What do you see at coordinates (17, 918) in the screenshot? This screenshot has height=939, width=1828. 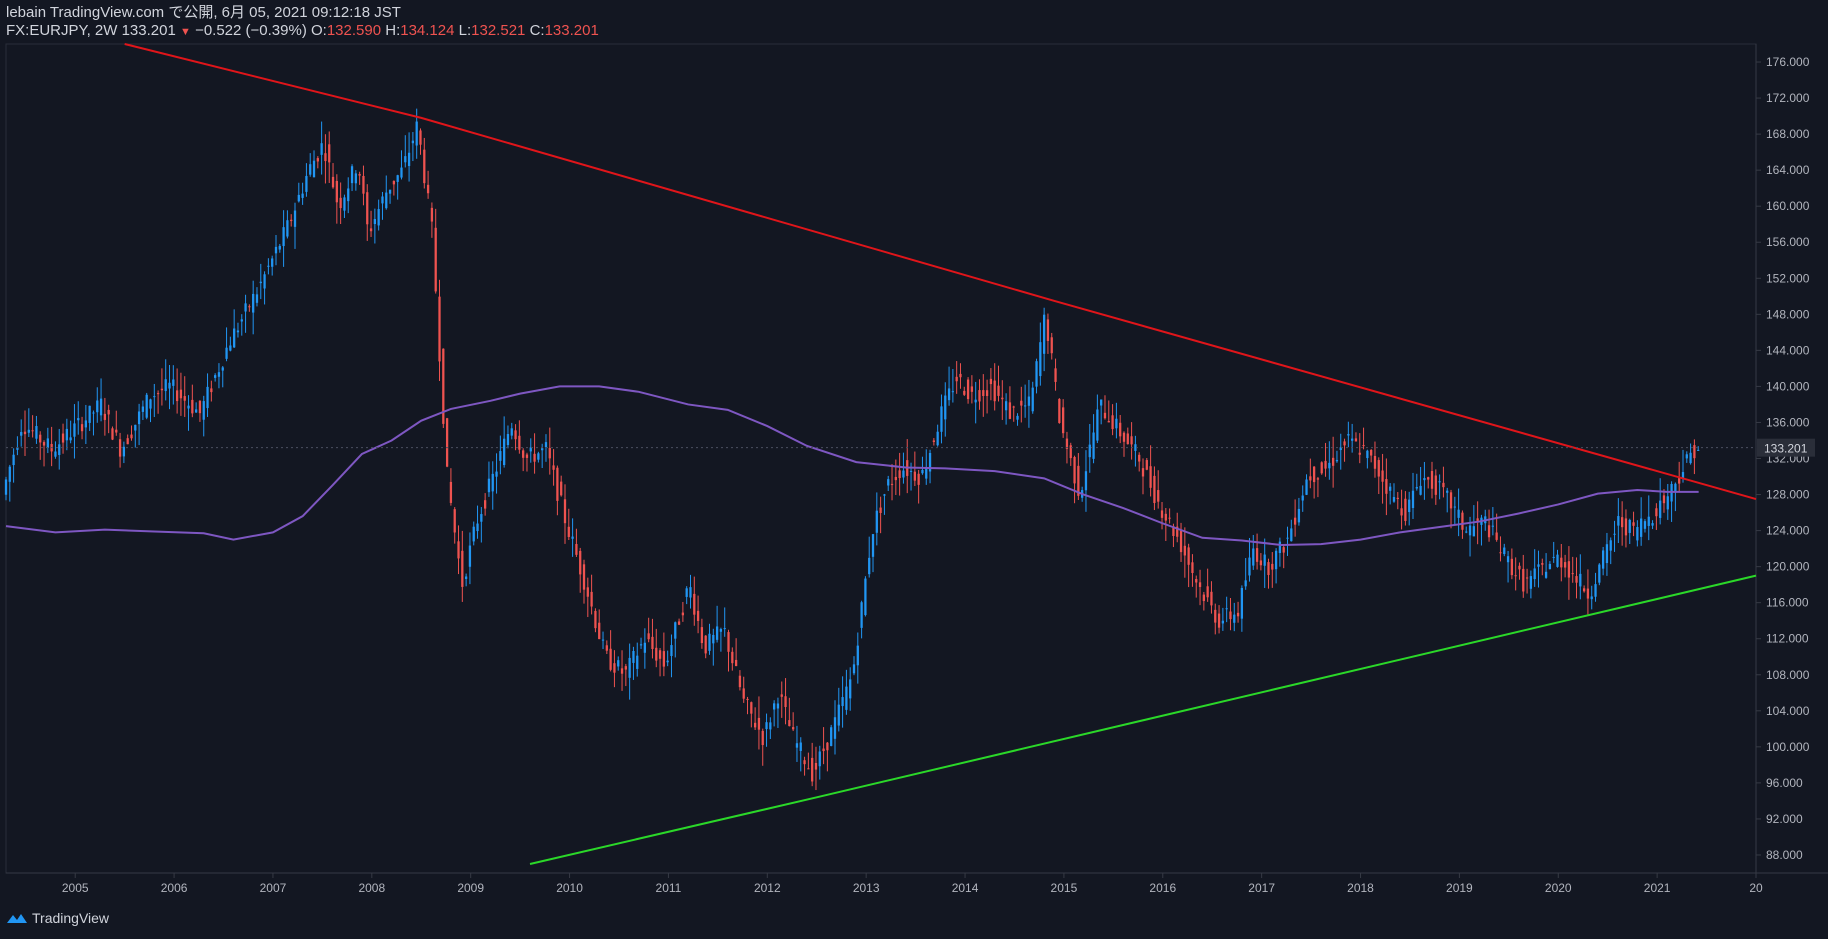 I see `tradingview-logo-icon` at bounding box center [17, 918].